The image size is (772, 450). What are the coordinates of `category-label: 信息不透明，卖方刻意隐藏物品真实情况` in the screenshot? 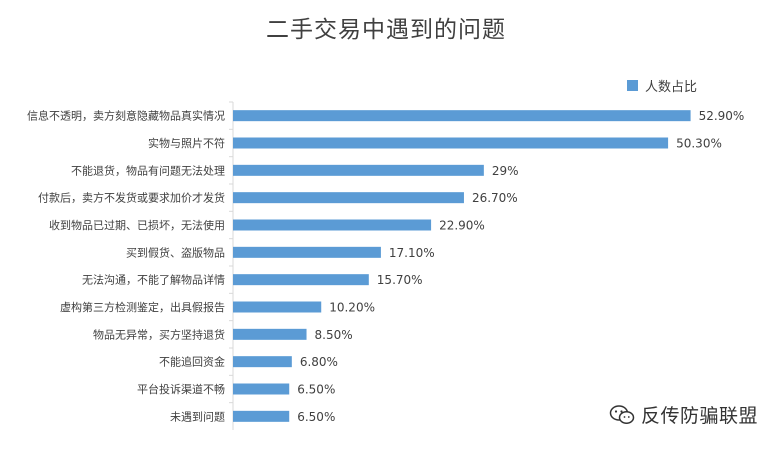 It's located at (126, 116).